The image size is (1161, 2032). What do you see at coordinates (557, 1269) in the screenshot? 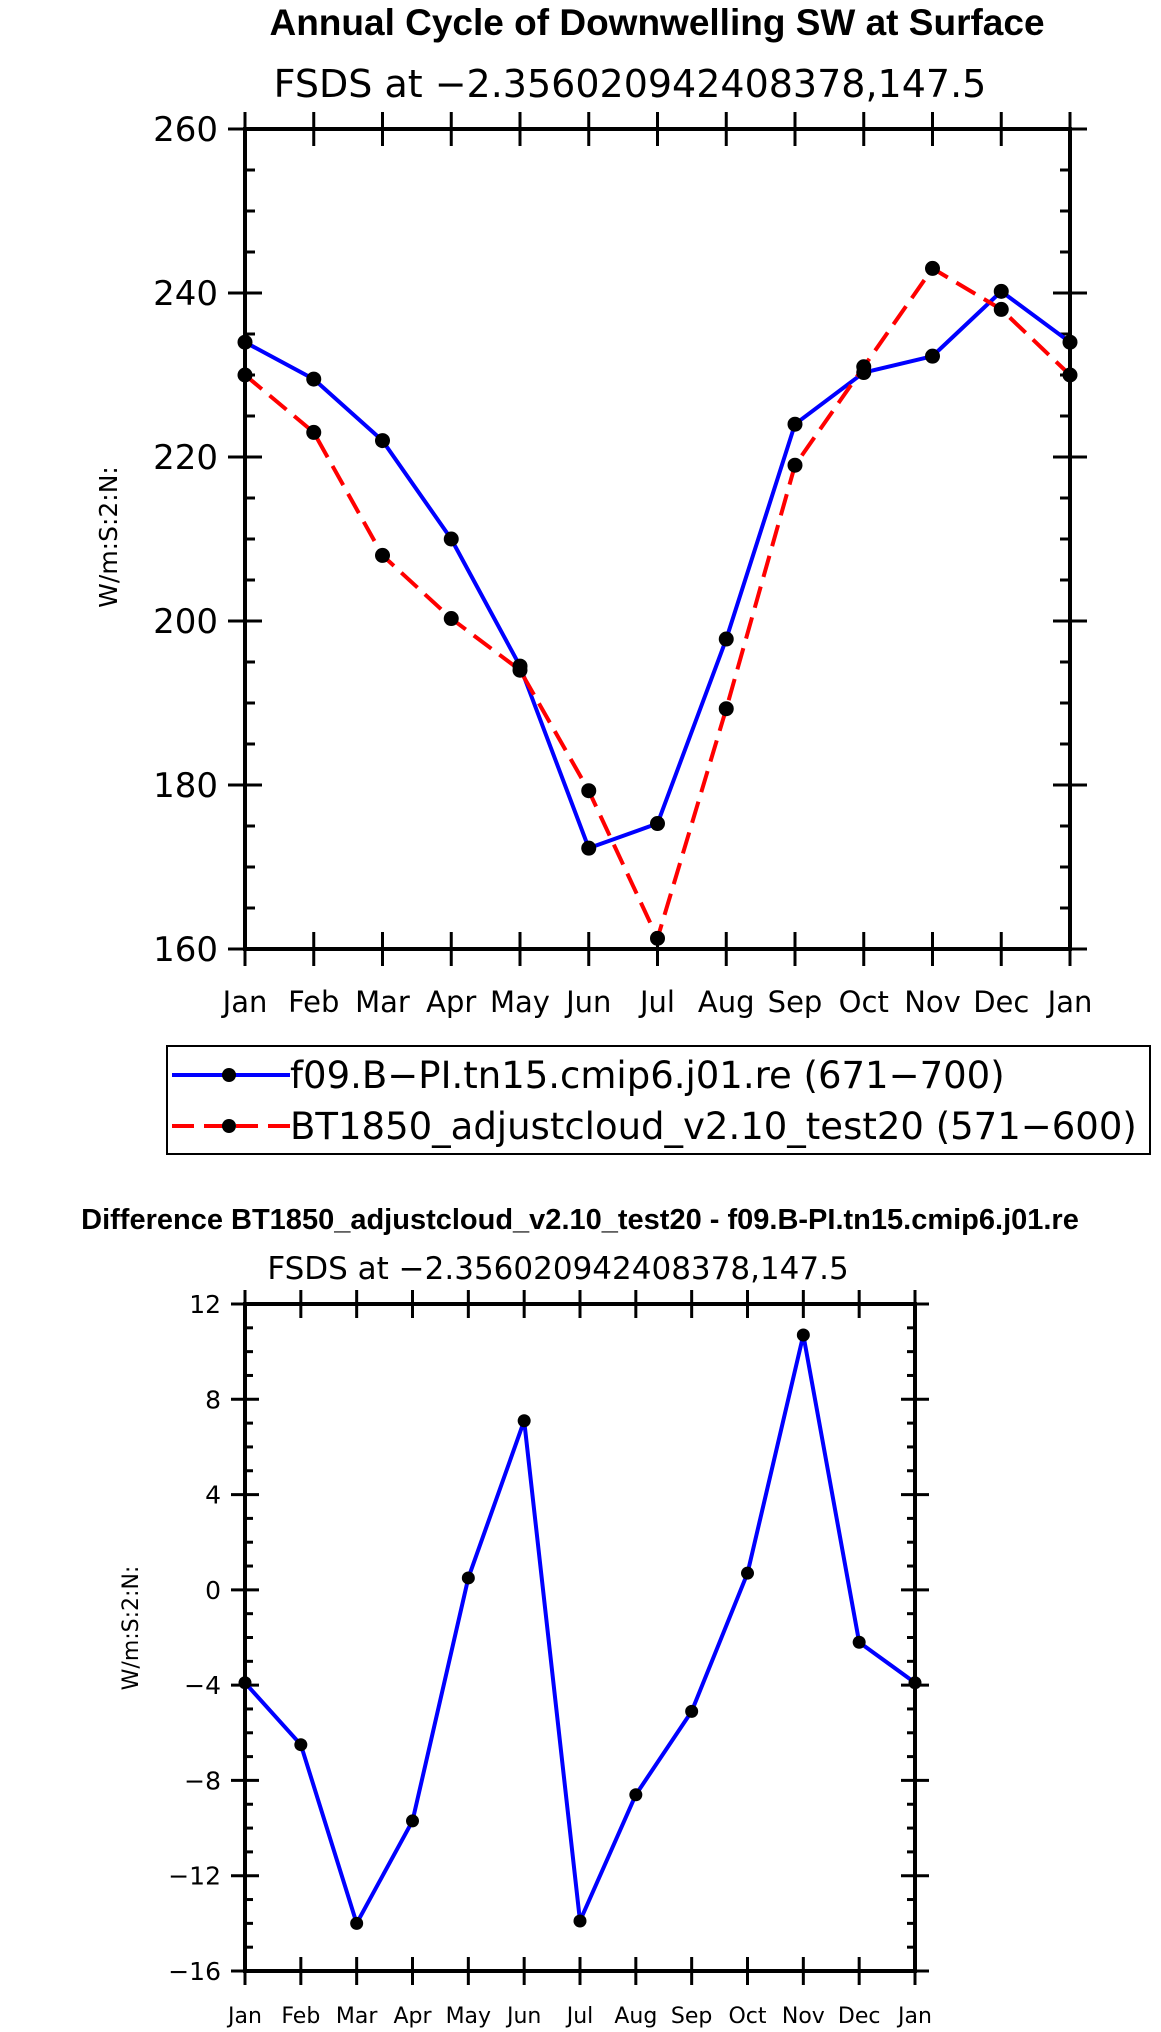
I see `chart2-subtitle: FSDS at −2.356020942408378,147.5` at bounding box center [557, 1269].